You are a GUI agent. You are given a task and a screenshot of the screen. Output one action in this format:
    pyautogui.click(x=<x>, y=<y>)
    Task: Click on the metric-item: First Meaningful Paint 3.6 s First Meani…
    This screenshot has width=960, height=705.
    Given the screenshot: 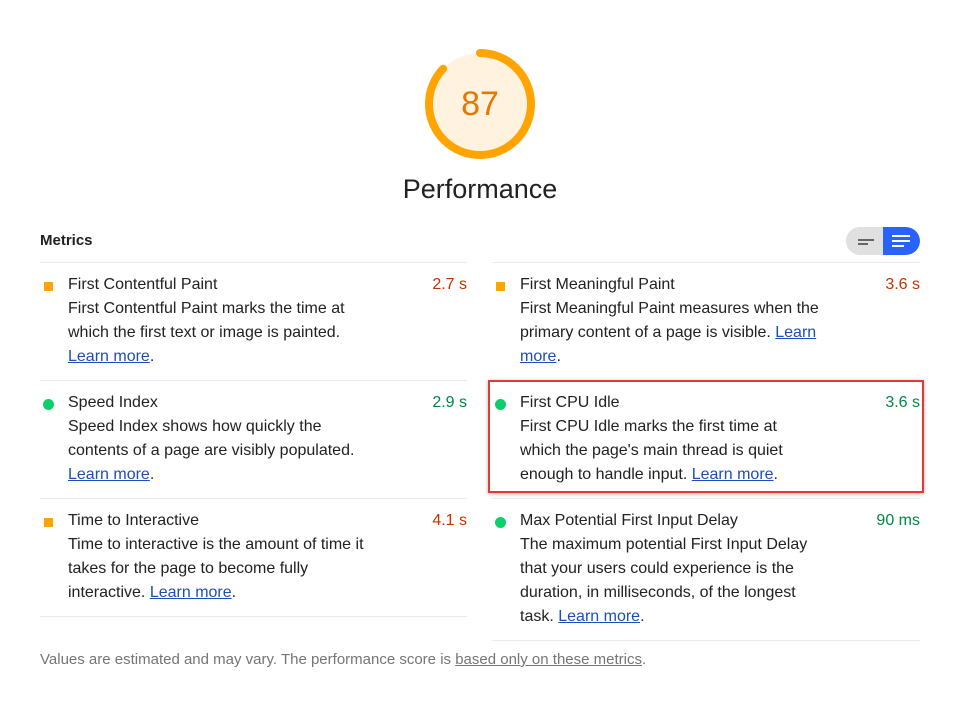 What is the action you would take?
    pyautogui.click(x=706, y=321)
    